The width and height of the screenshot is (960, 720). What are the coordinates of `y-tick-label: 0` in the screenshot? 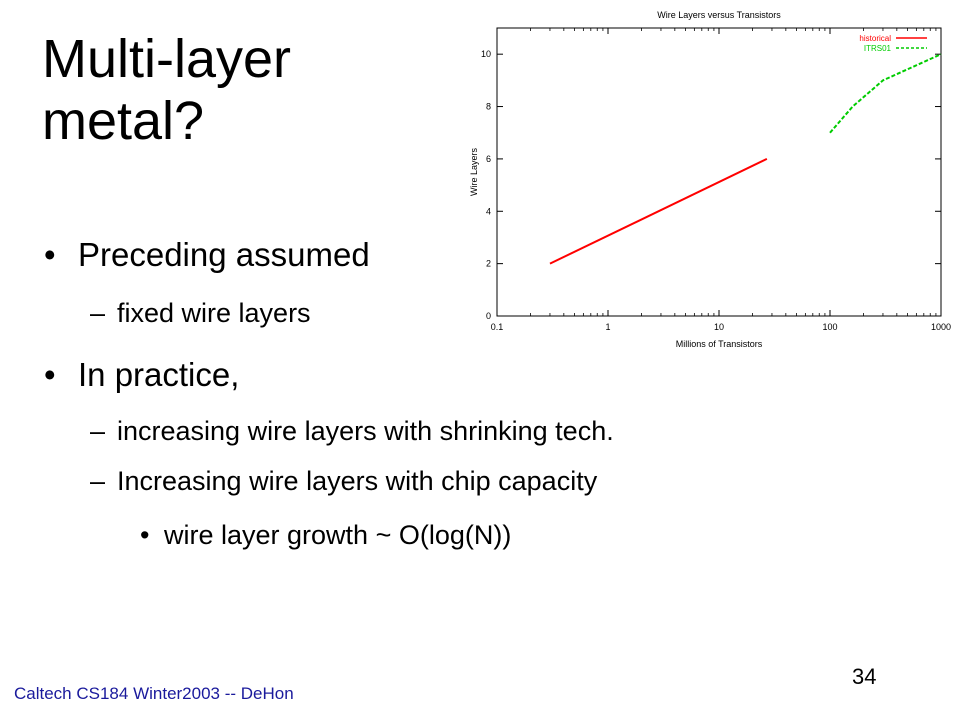 It's located at (488, 316).